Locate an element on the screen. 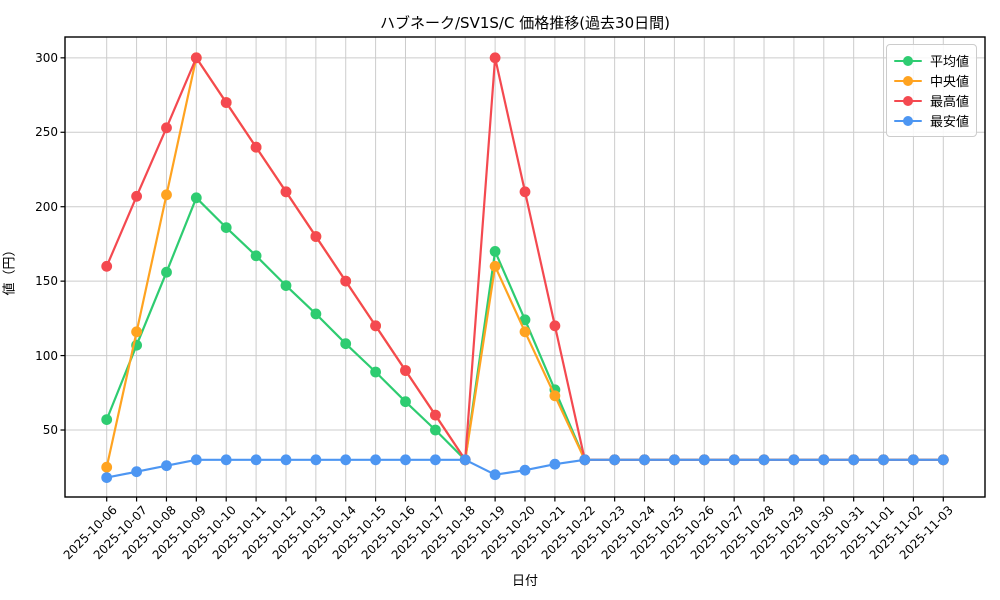 This screenshot has height=600, width=1000. x-axis-label: 日付 is located at coordinates (524, 581).